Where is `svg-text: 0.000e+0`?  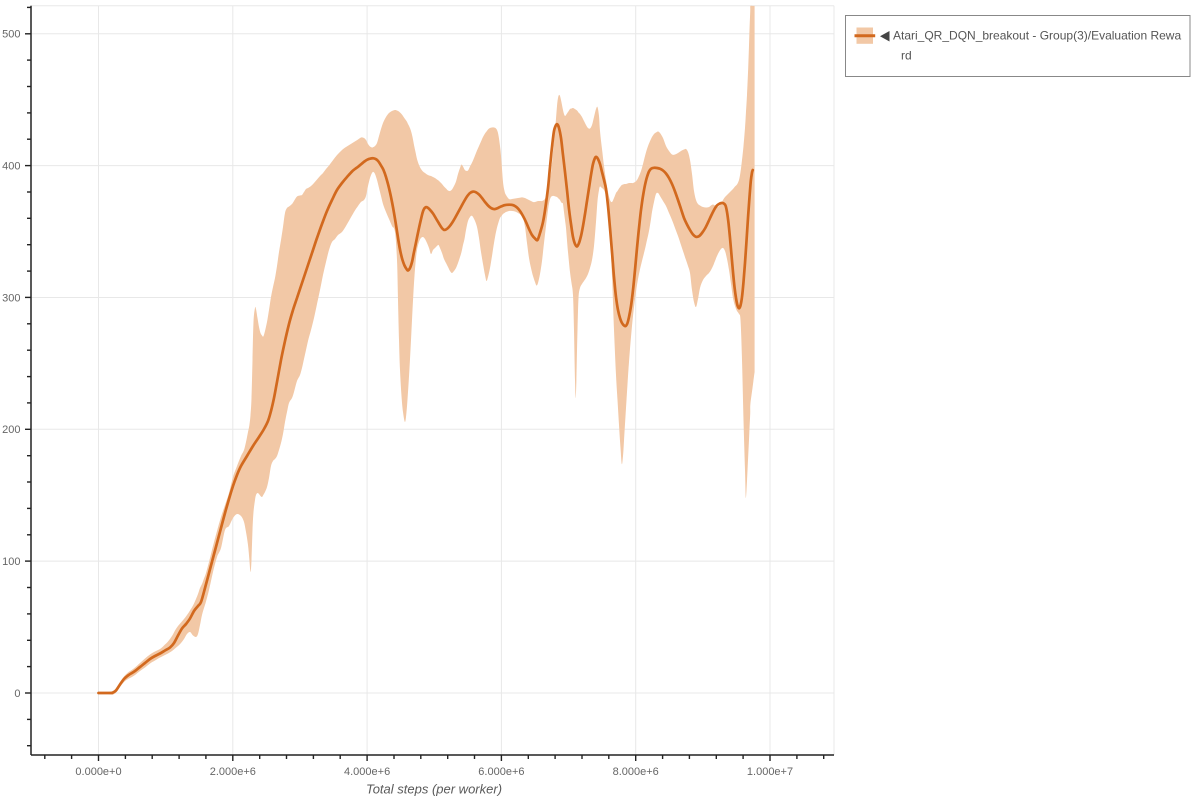 svg-text: 0.000e+0 is located at coordinates (98, 772).